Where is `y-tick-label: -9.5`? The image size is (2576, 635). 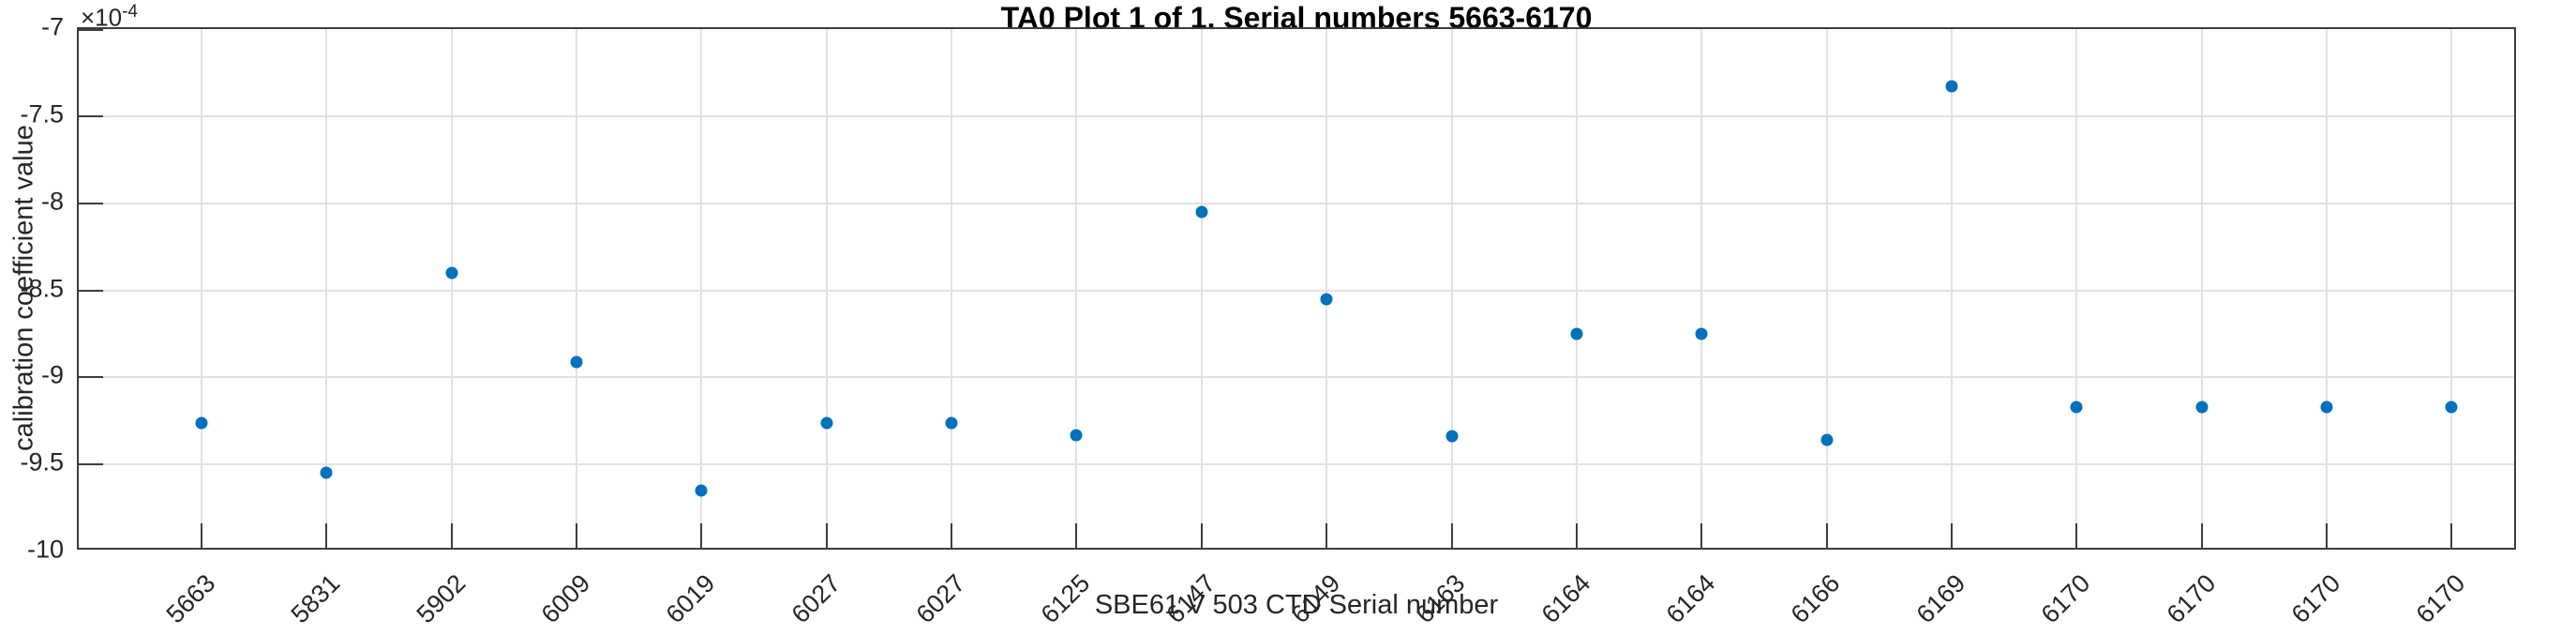 y-tick-label: -9.5 is located at coordinates (42, 461).